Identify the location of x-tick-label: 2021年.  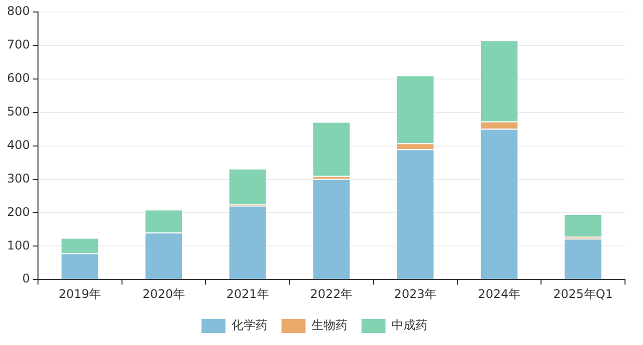
(247, 293).